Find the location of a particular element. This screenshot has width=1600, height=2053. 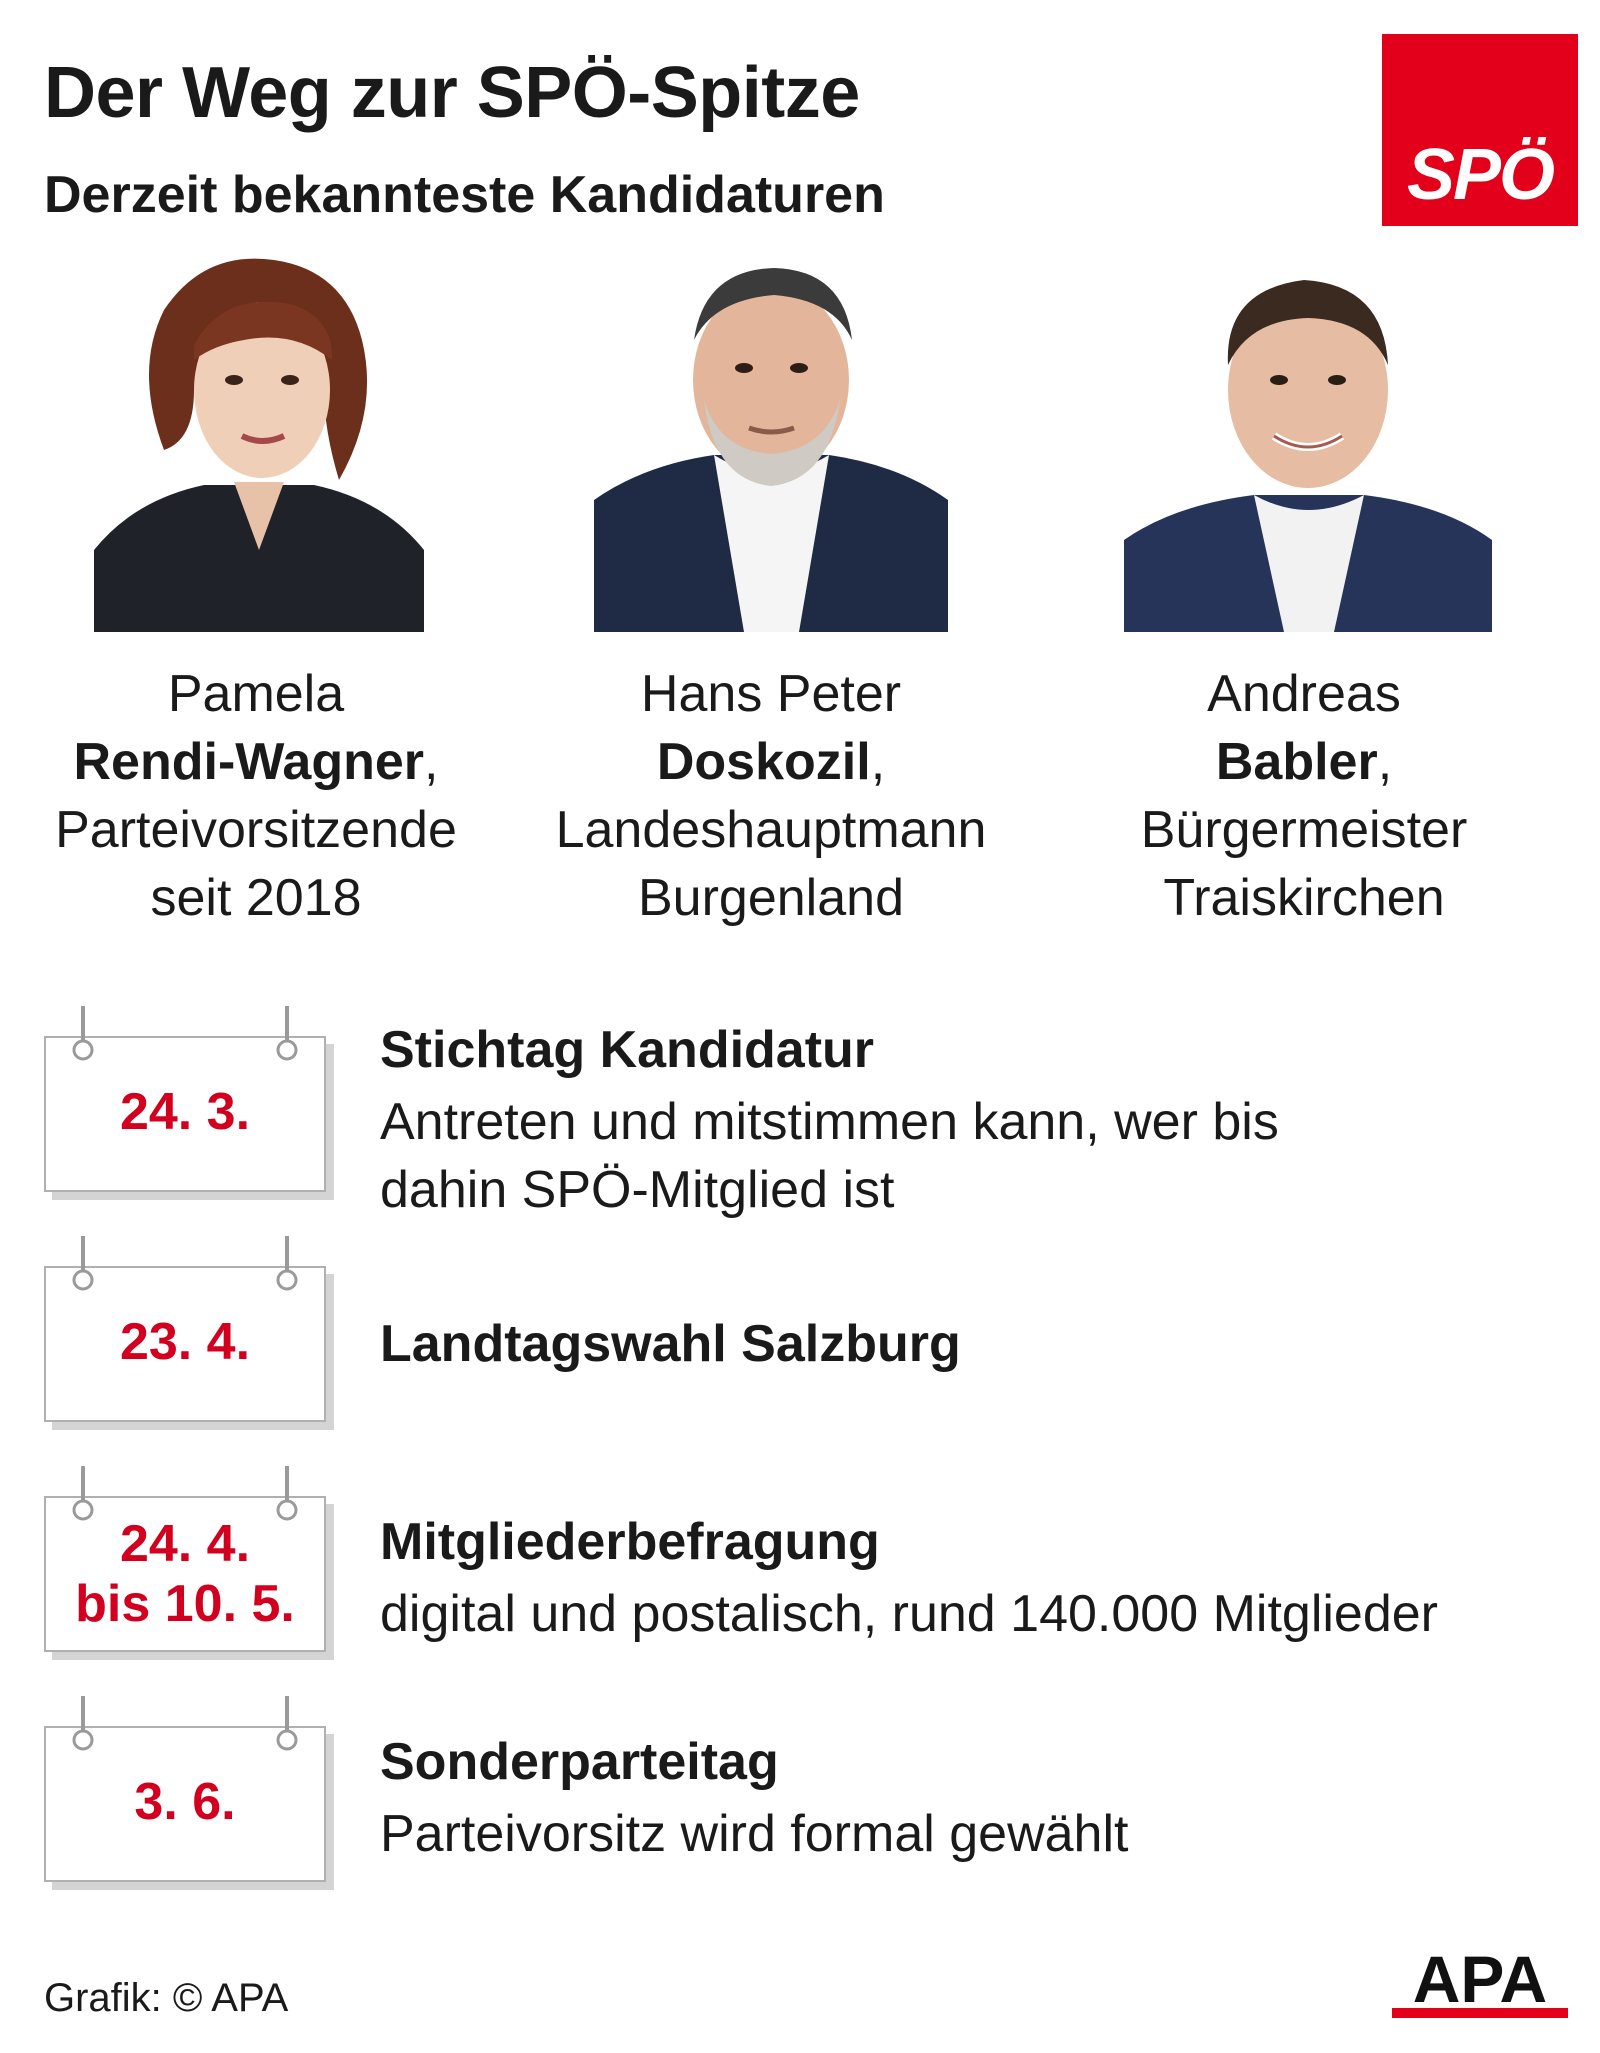

event-date-start: 24. 4. is located at coordinates (185, 1544).